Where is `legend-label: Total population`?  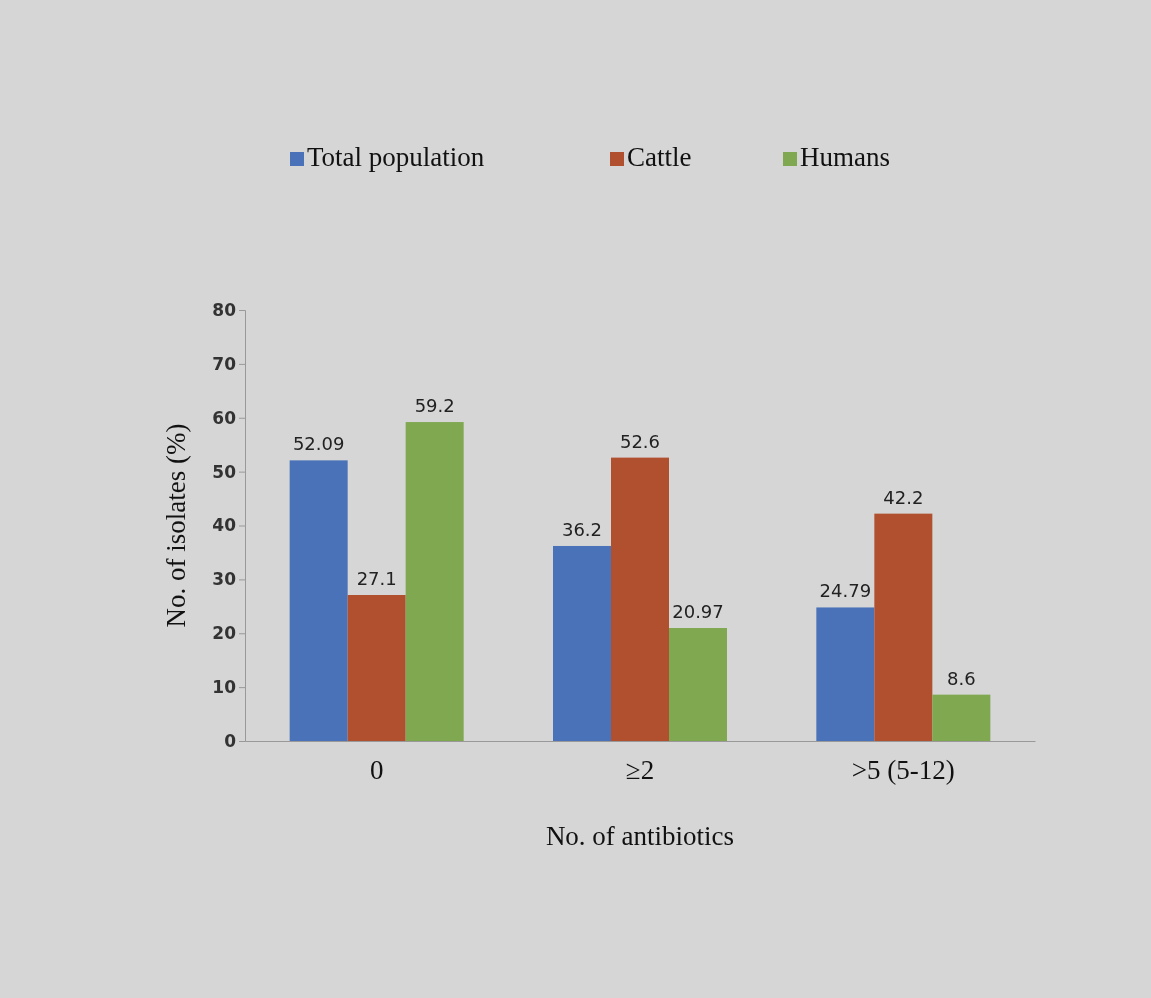 legend-label: Total population is located at coordinates (396, 157).